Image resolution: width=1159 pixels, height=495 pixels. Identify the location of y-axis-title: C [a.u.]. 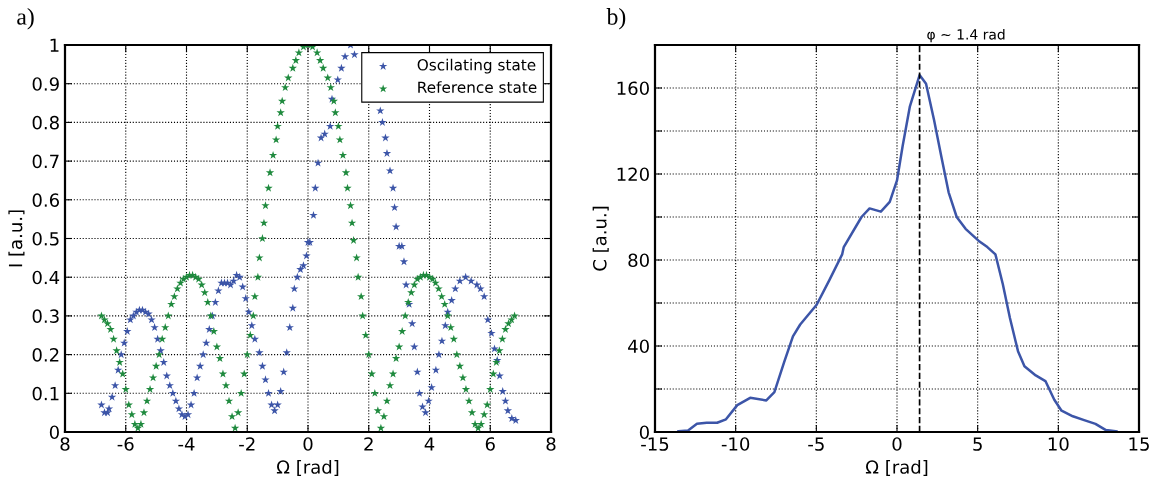
(600, 238).